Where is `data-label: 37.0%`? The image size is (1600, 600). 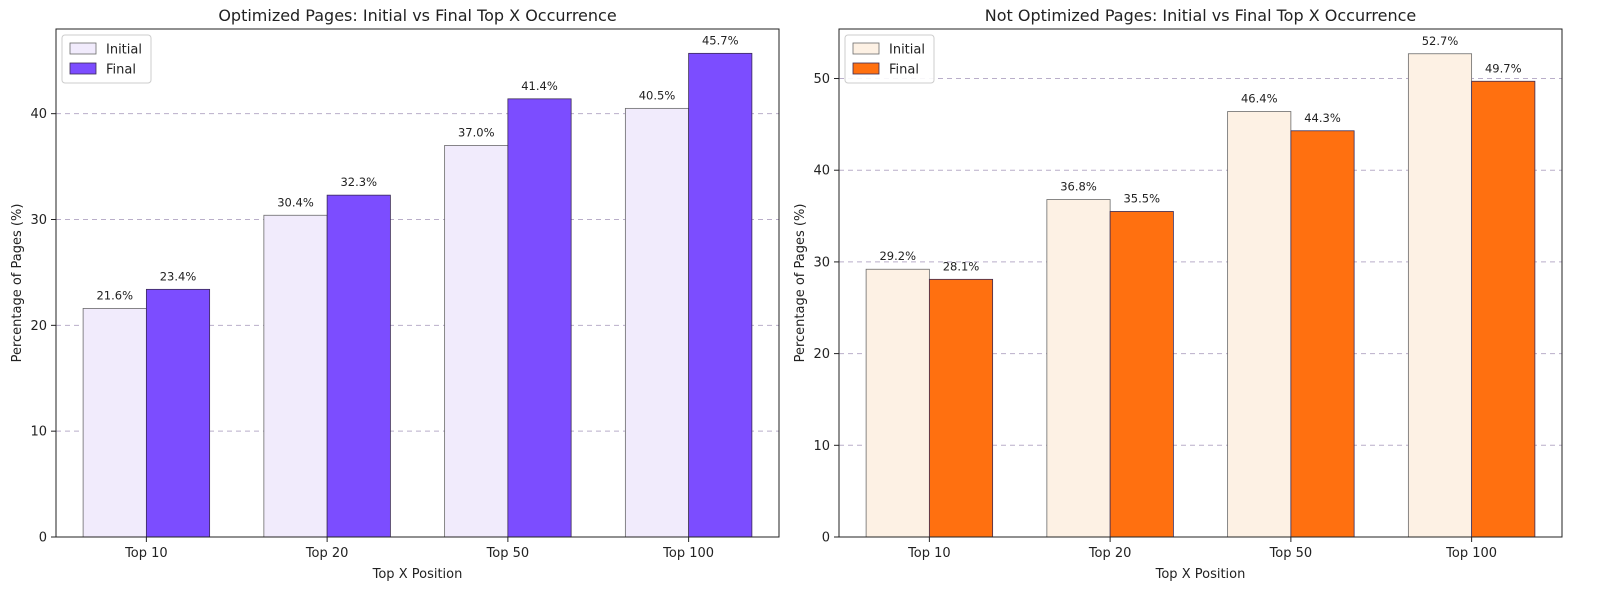 data-label: 37.0% is located at coordinates (476, 132).